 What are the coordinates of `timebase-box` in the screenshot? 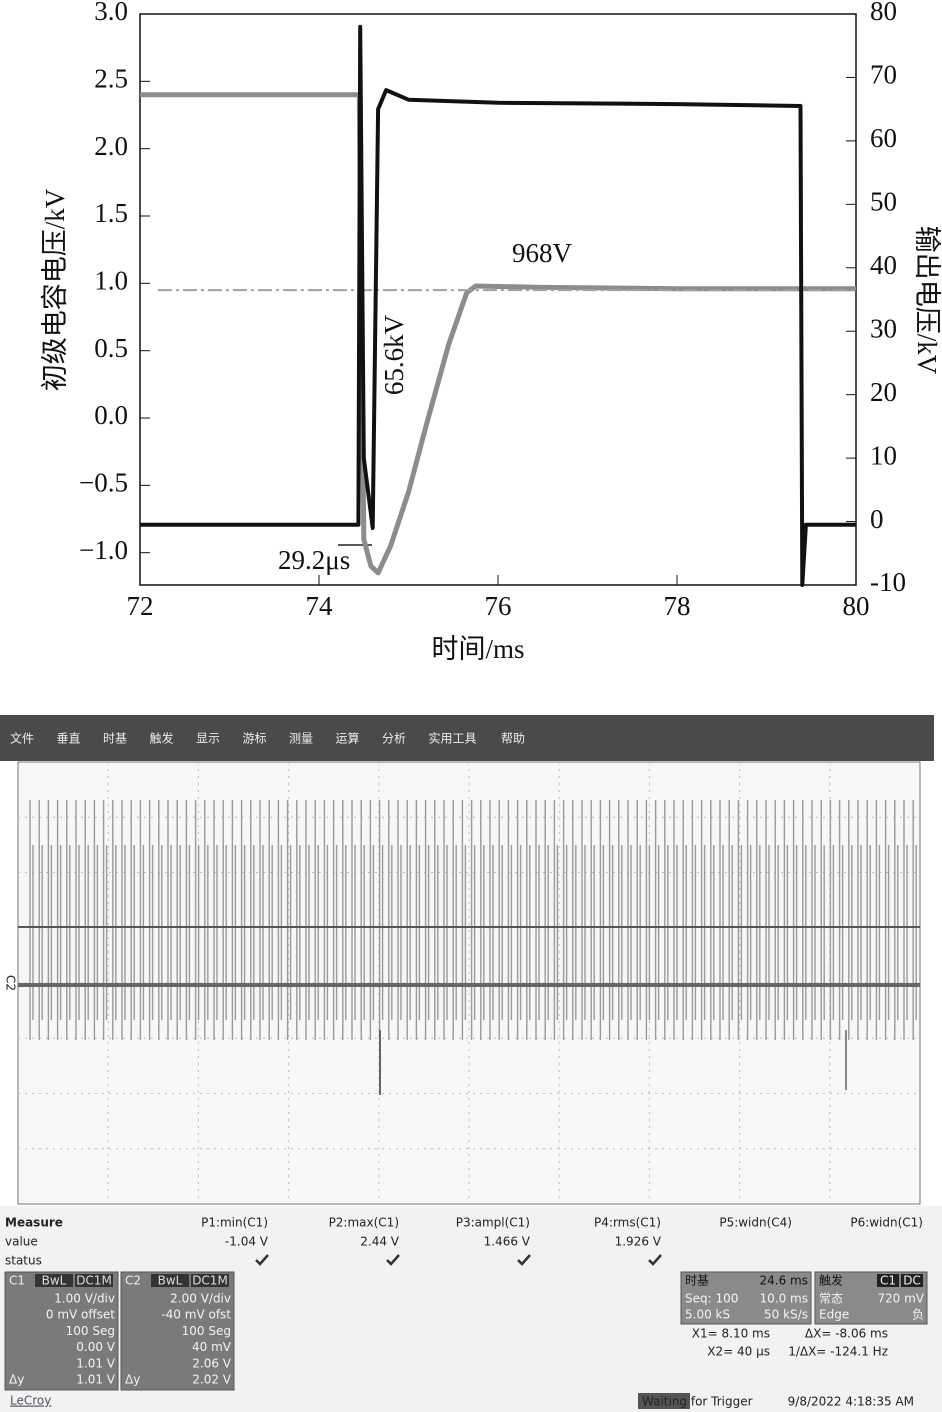 It's located at (746, 1298).